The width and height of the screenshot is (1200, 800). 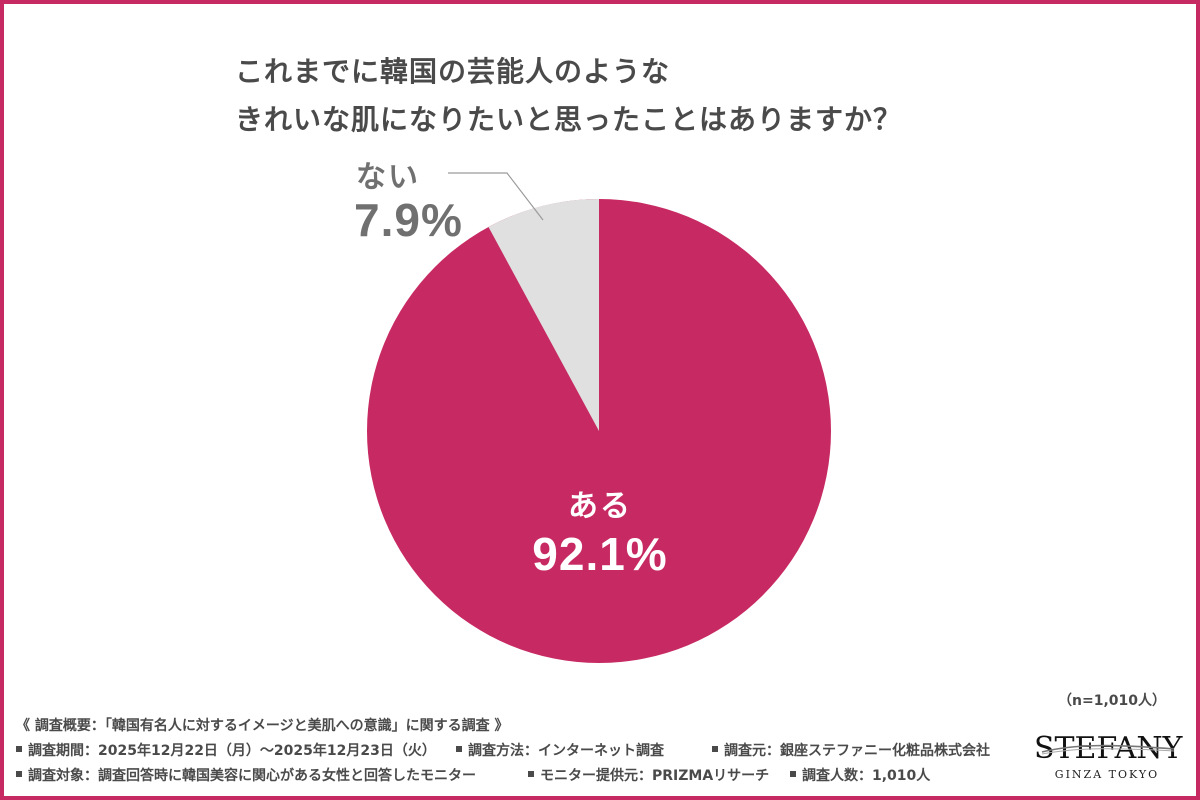 What do you see at coordinates (600, 554) in the screenshot?
I see `slice-value-aru: 92.1%` at bounding box center [600, 554].